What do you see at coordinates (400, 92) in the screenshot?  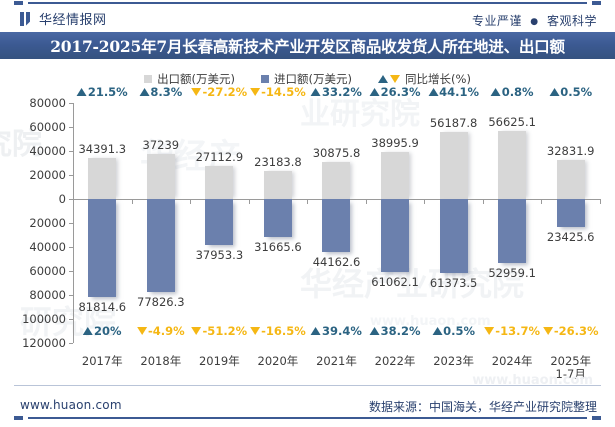 I see `growth-rate-export-label: 26.3%` at bounding box center [400, 92].